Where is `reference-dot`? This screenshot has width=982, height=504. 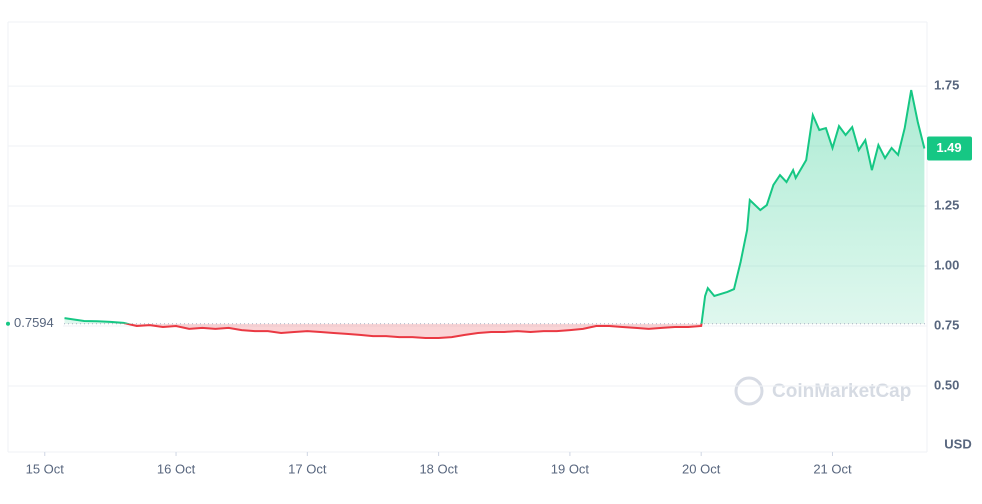
reference-dot is located at coordinates (8, 323).